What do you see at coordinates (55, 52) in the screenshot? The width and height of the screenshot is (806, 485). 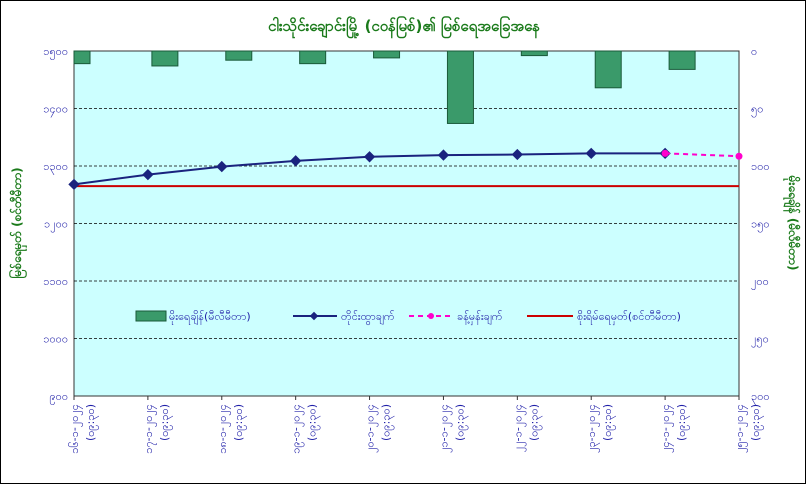 I see `y-left-tick-label: ၁၅၀၀` at bounding box center [55, 52].